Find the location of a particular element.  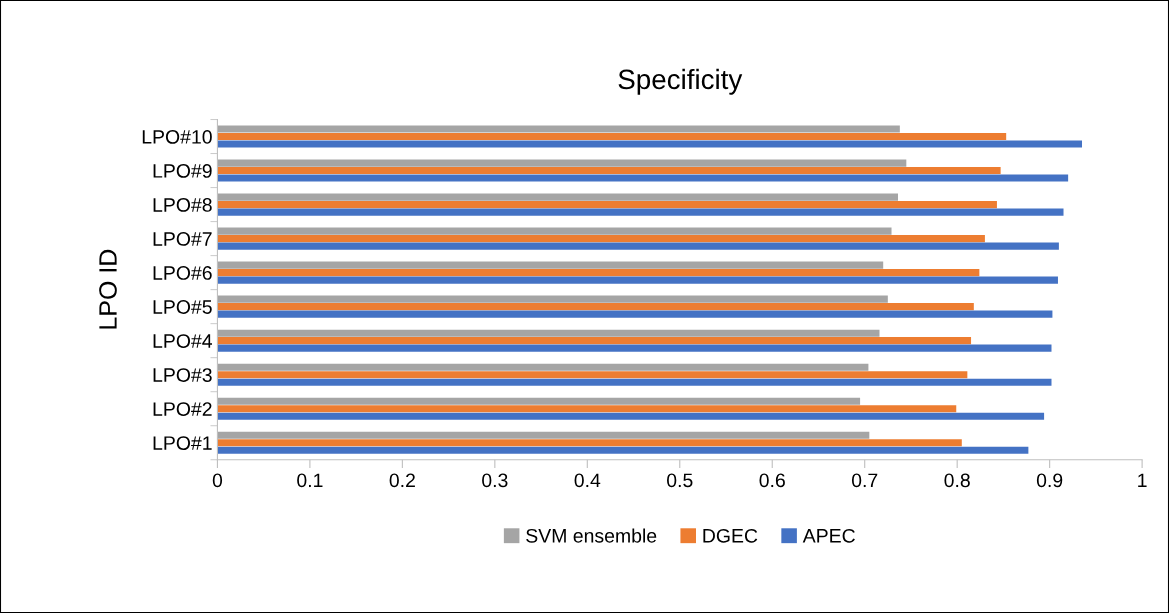

x-tick-label: 0.1 is located at coordinates (310, 480).